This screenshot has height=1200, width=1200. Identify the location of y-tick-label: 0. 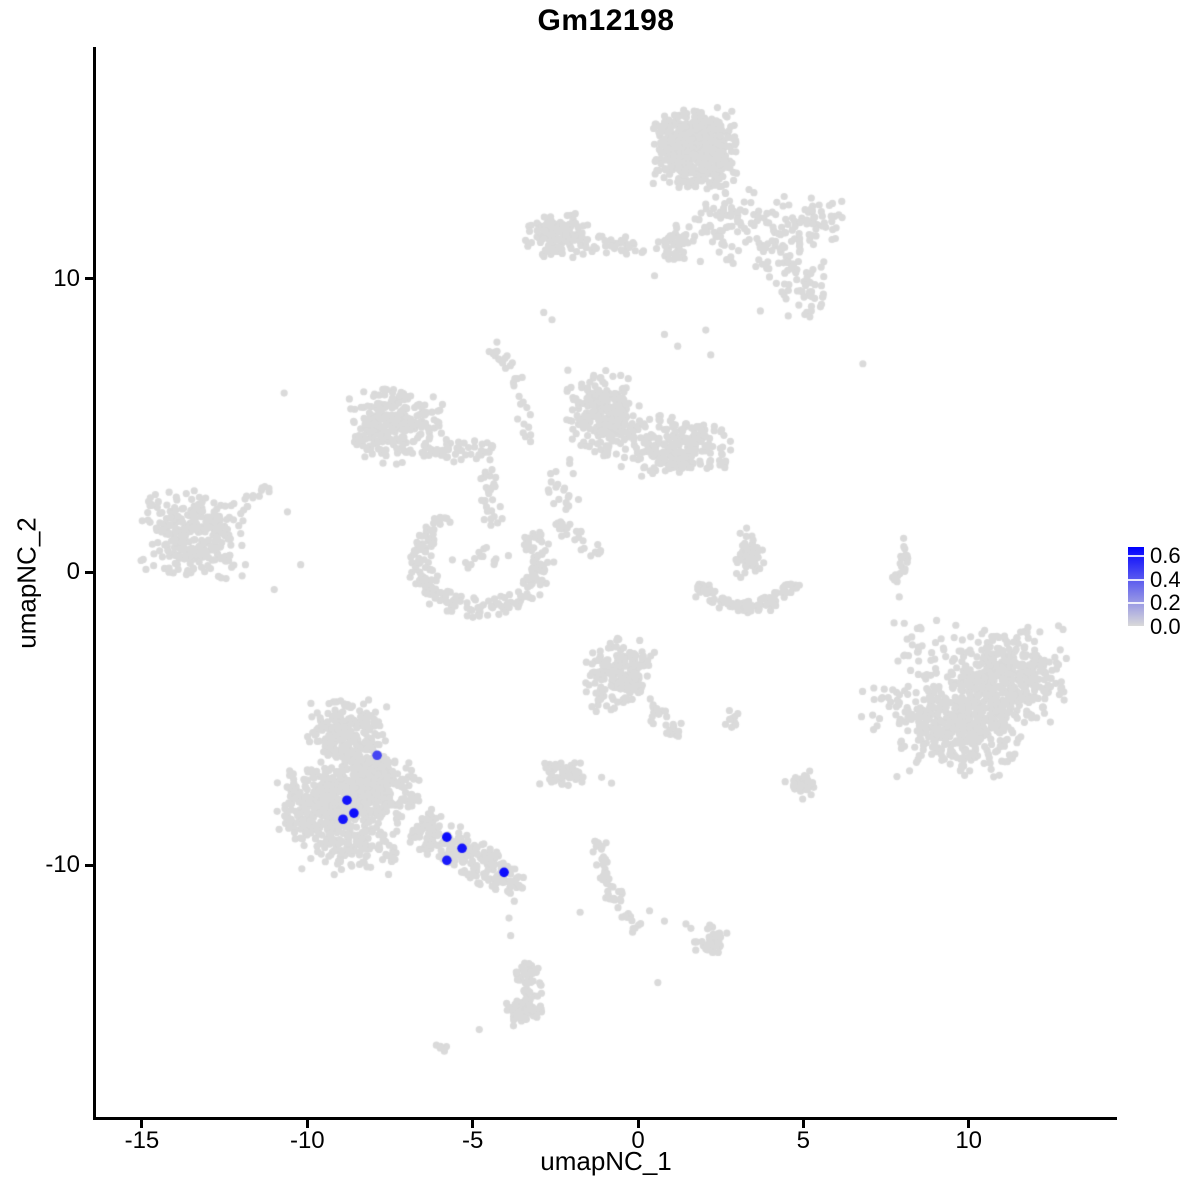
(73, 571).